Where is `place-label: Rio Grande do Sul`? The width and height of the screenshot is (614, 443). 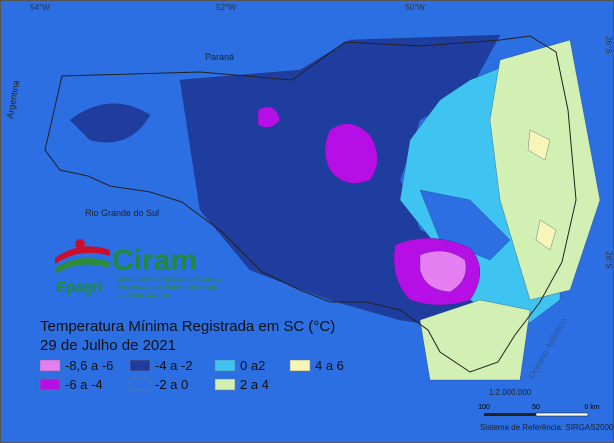
place-label: Rio Grande do Sul is located at coordinates (122, 213).